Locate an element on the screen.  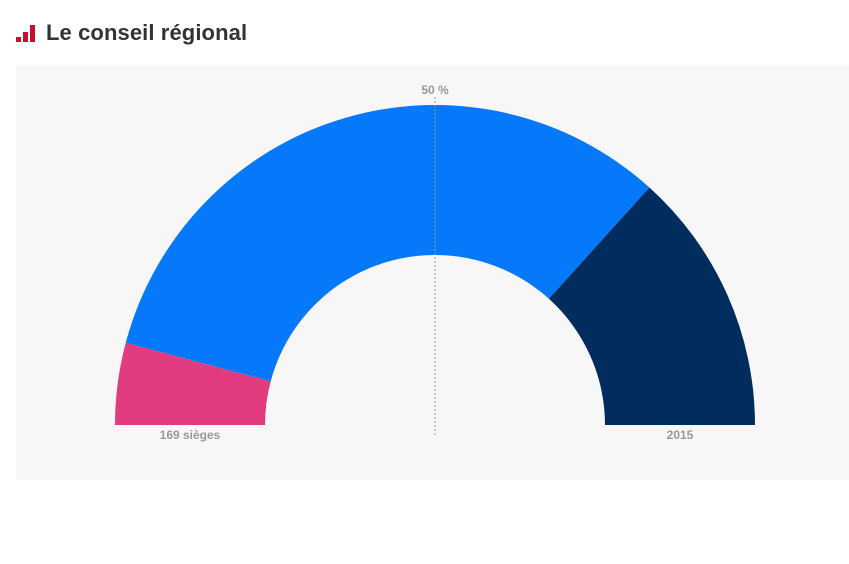
majority-label: 50 % is located at coordinates (435, 90).